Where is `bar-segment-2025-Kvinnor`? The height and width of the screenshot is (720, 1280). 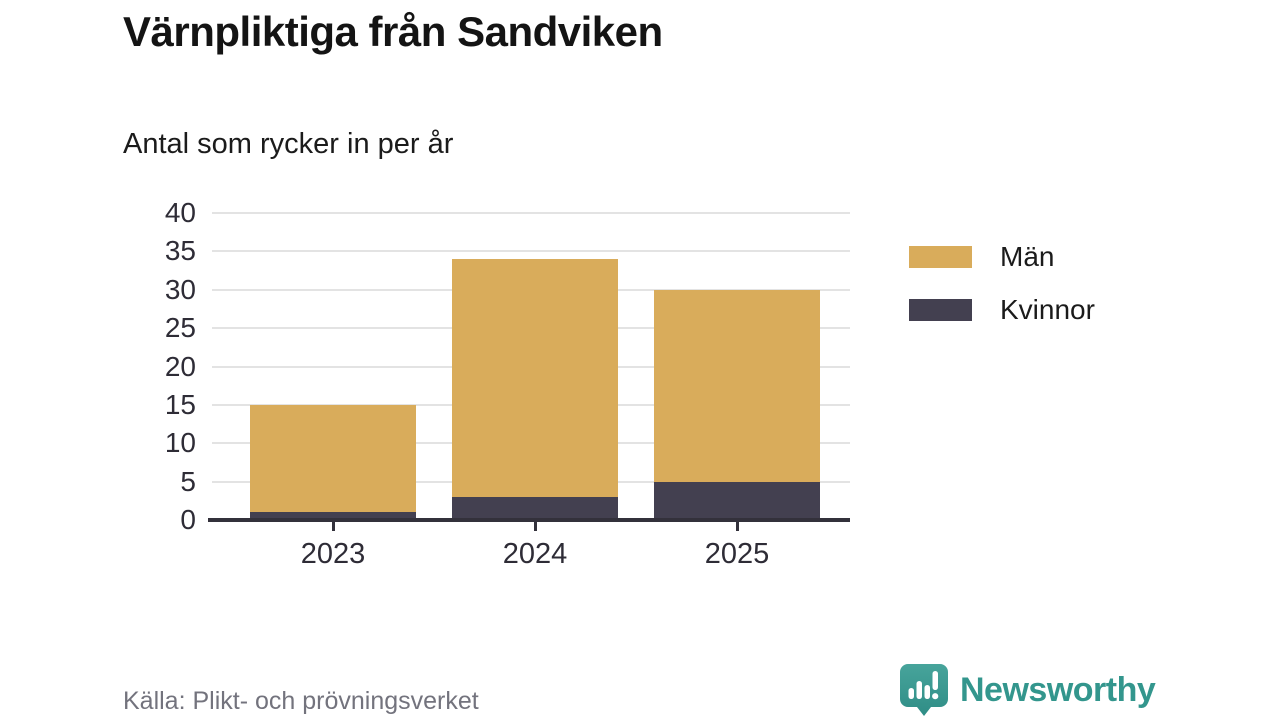
bar-segment-2025-Kvinnor is located at coordinates (737, 500).